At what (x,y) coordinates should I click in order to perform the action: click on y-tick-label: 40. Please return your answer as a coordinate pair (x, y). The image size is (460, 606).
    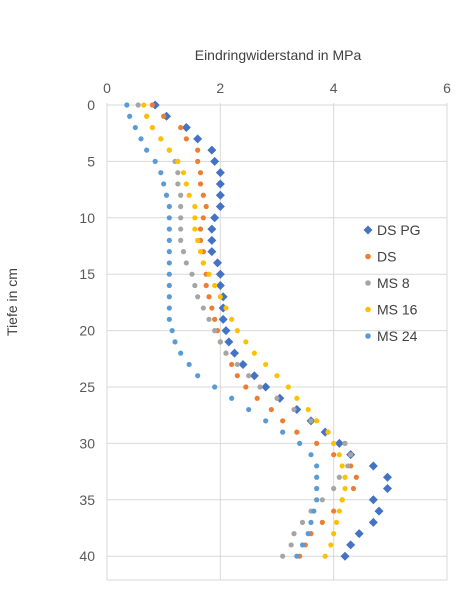
    Looking at the image, I should click on (87, 556).